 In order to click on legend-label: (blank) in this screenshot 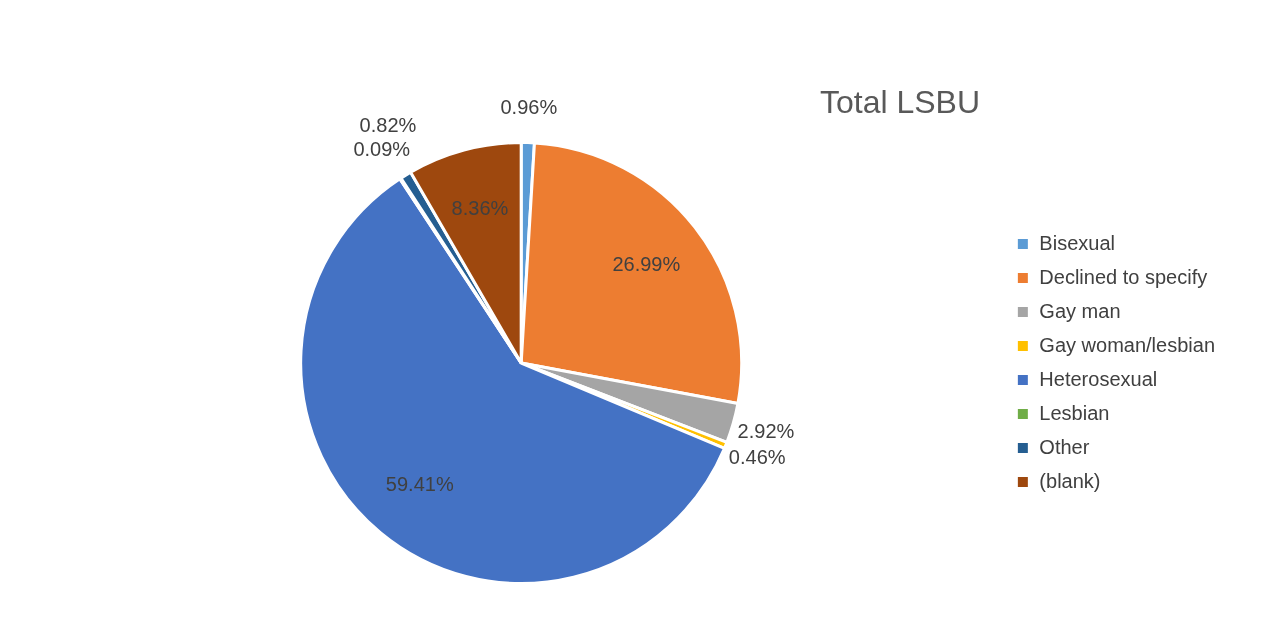, I will do `click(1070, 480)`.